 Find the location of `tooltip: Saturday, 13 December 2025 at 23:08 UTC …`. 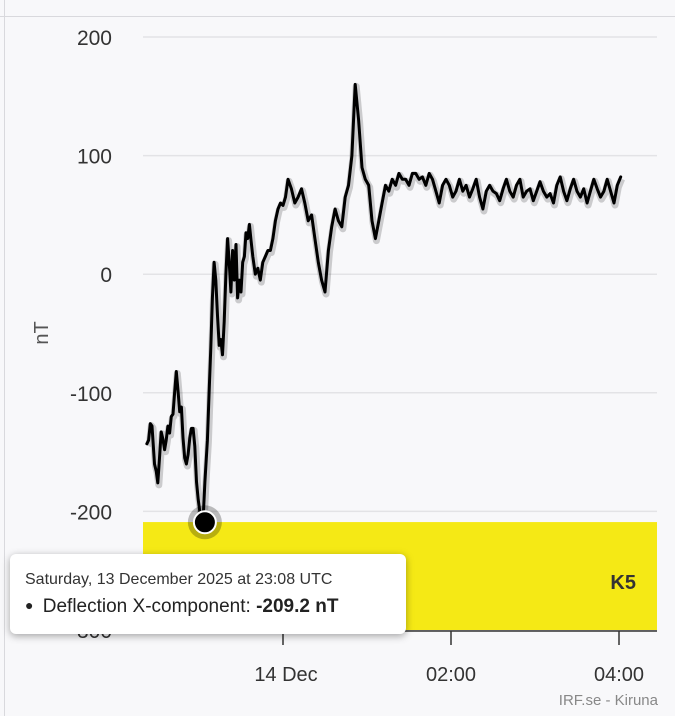

tooltip: Saturday, 13 December 2025 at 23:08 UTC … is located at coordinates (208, 594).